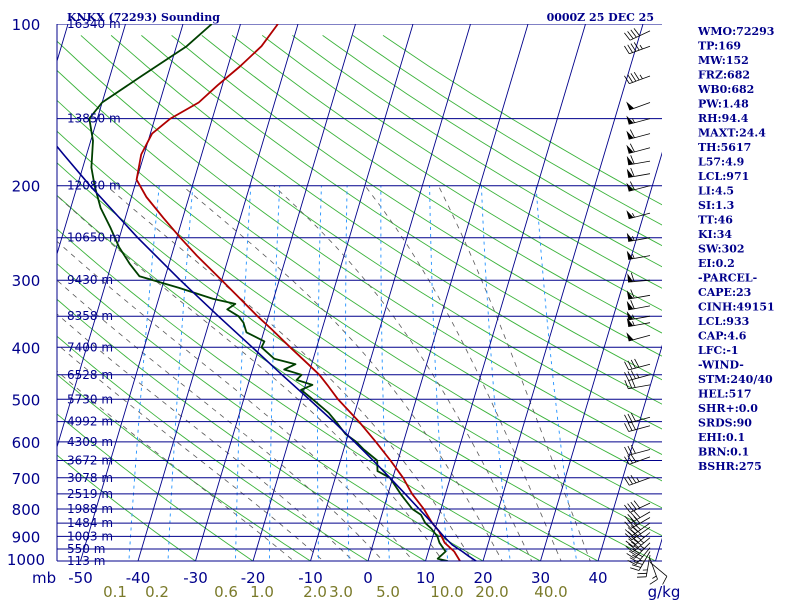 Image resolution: width=800 pixels, height=600 pixels. I want to click on mixing-ratio-tick-label: 0.2, so click(157, 591).